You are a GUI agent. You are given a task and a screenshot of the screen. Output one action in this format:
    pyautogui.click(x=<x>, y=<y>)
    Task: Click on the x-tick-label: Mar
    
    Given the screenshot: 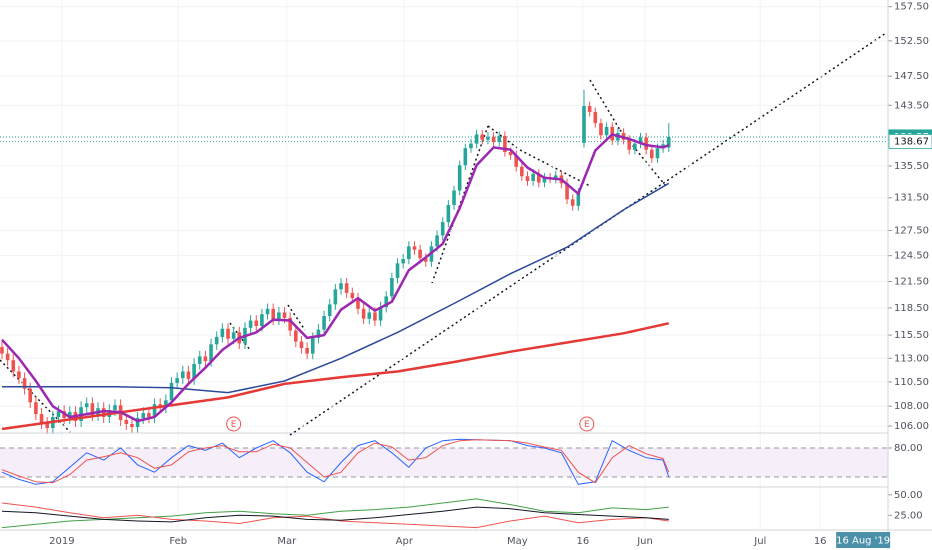 What is the action you would take?
    pyautogui.click(x=287, y=541)
    